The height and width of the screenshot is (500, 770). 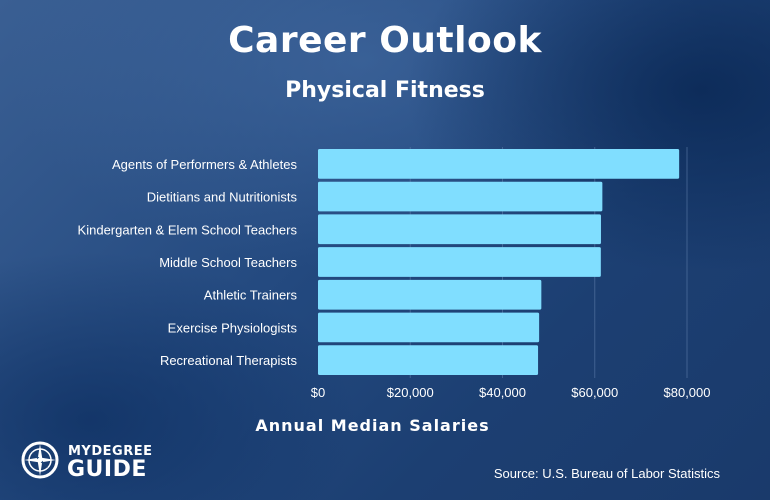 I want to click on x-tick-label: $40,000, so click(x=502, y=392).